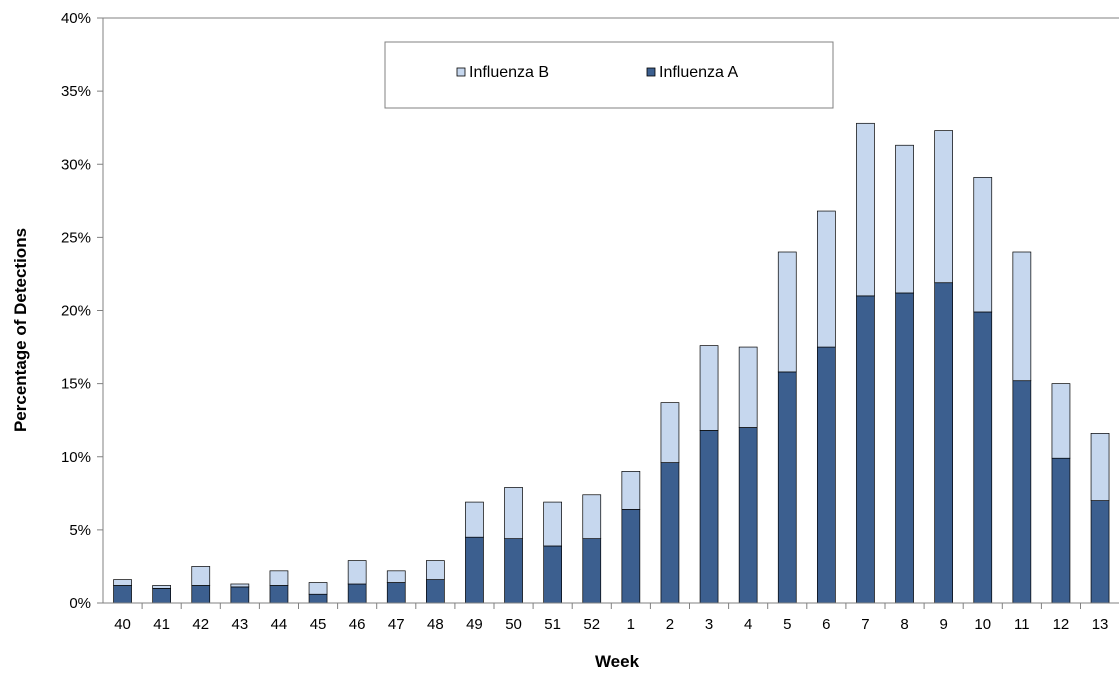 The height and width of the screenshot is (673, 1119). I want to click on x-tick-label: 48, so click(435, 624).